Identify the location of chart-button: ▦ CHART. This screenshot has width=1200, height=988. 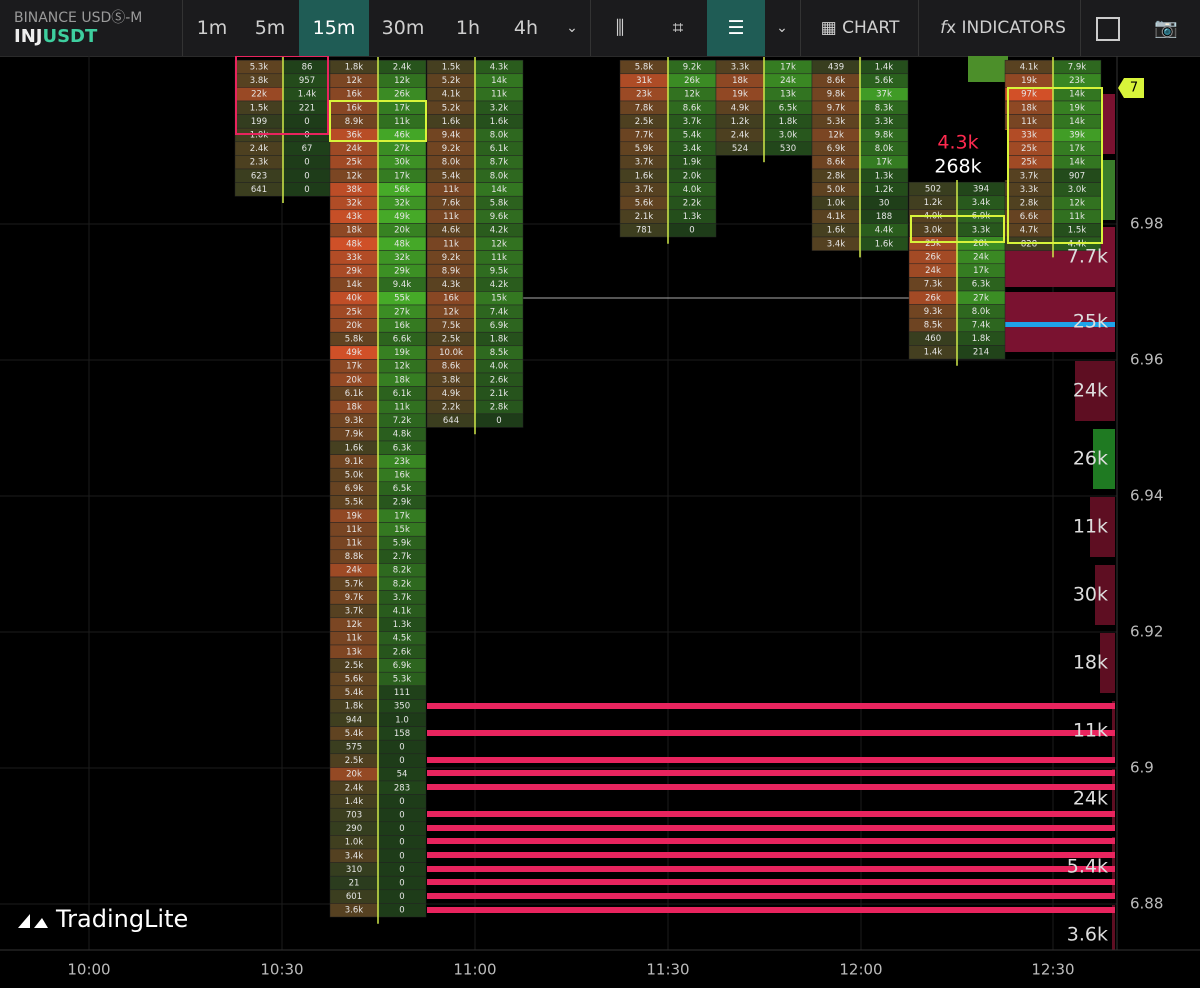
(860, 28).